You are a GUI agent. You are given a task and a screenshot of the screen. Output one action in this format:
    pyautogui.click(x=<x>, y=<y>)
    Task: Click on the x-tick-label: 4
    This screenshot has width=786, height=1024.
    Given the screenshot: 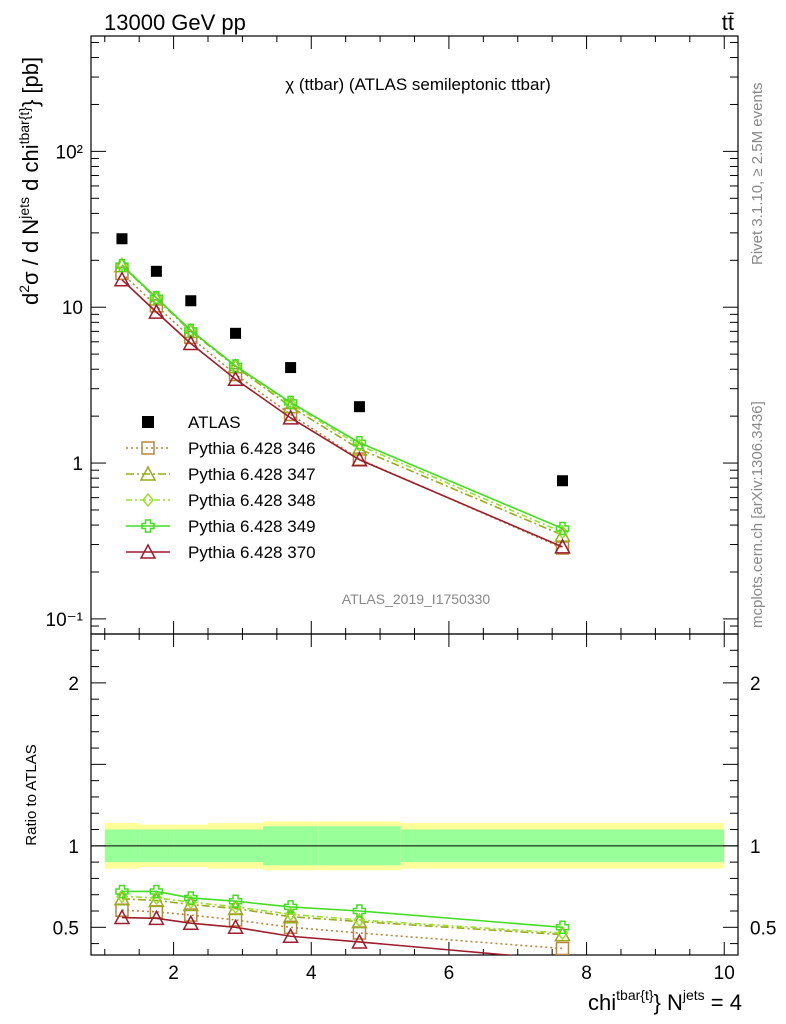 What is the action you would take?
    pyautogui.click(x=311, y=973)
    